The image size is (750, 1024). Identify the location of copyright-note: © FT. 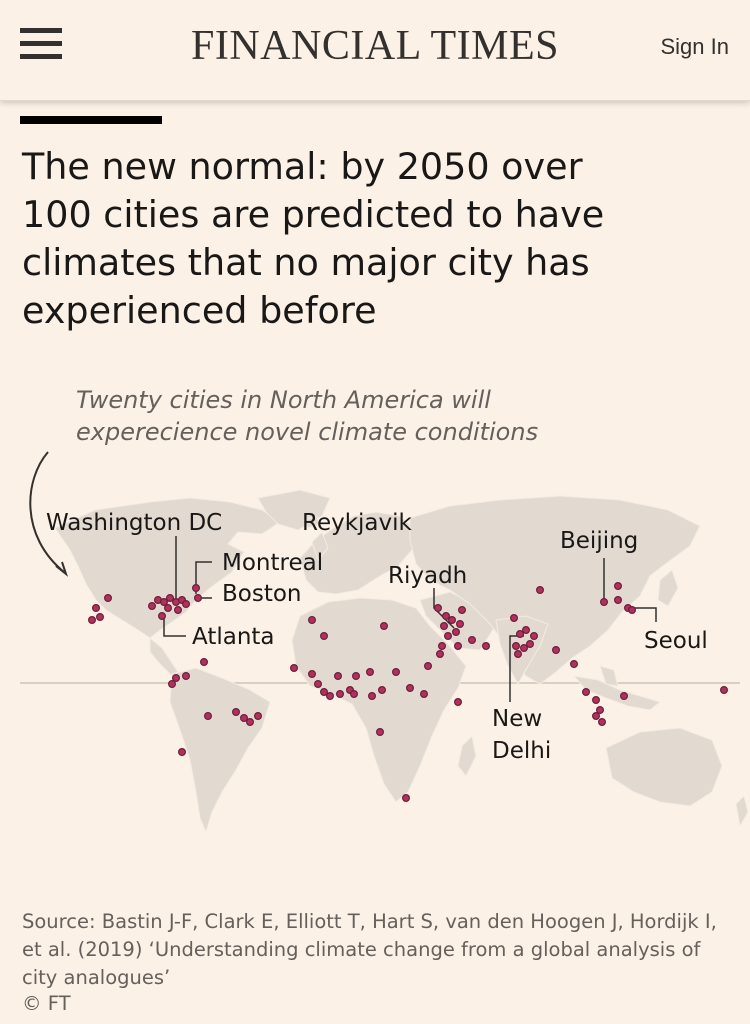
(46, 1003).